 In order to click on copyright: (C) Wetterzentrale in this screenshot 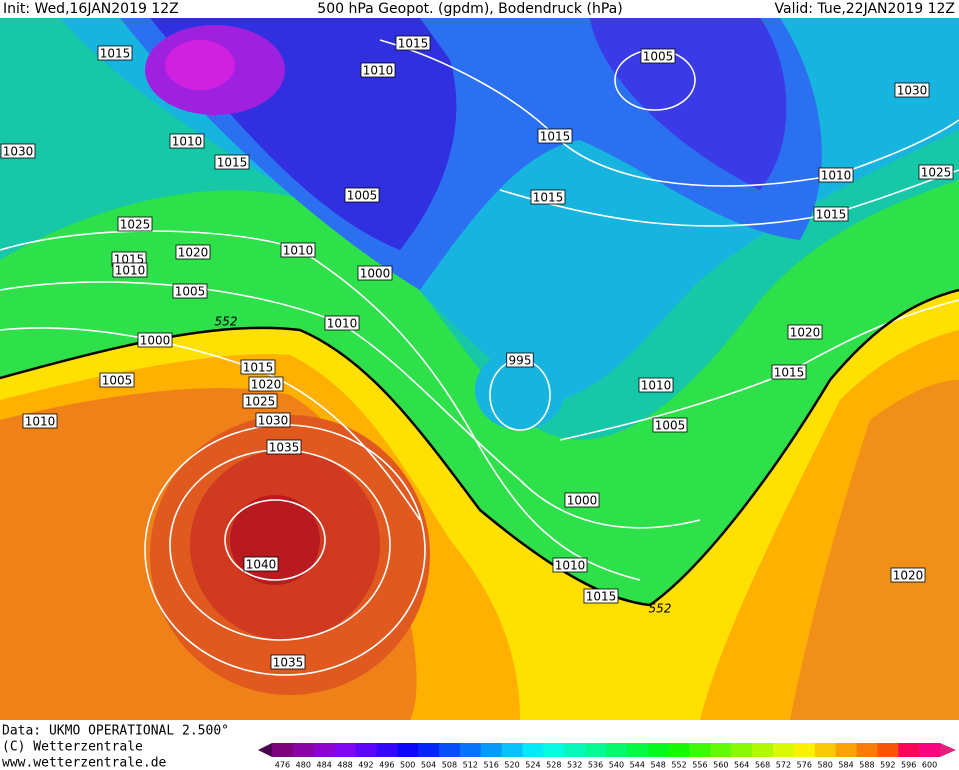, I will do `click(72, 747)`.